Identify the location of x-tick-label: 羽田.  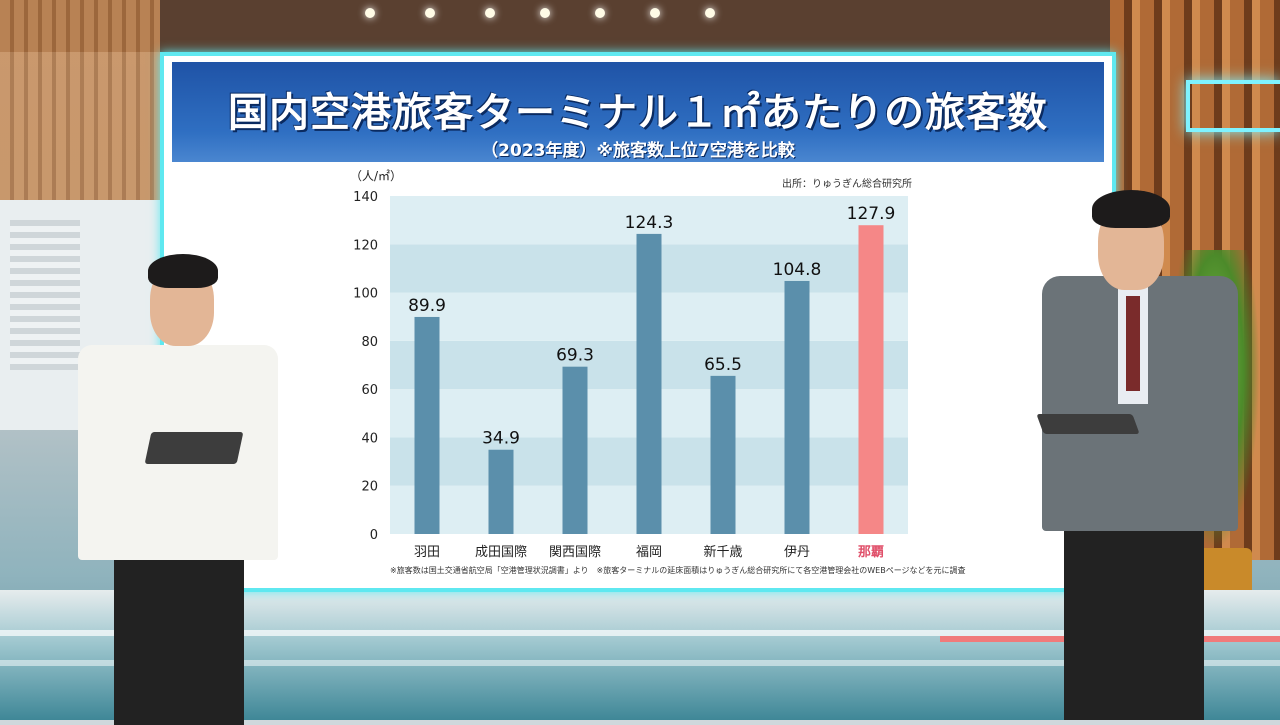
(427, 552).